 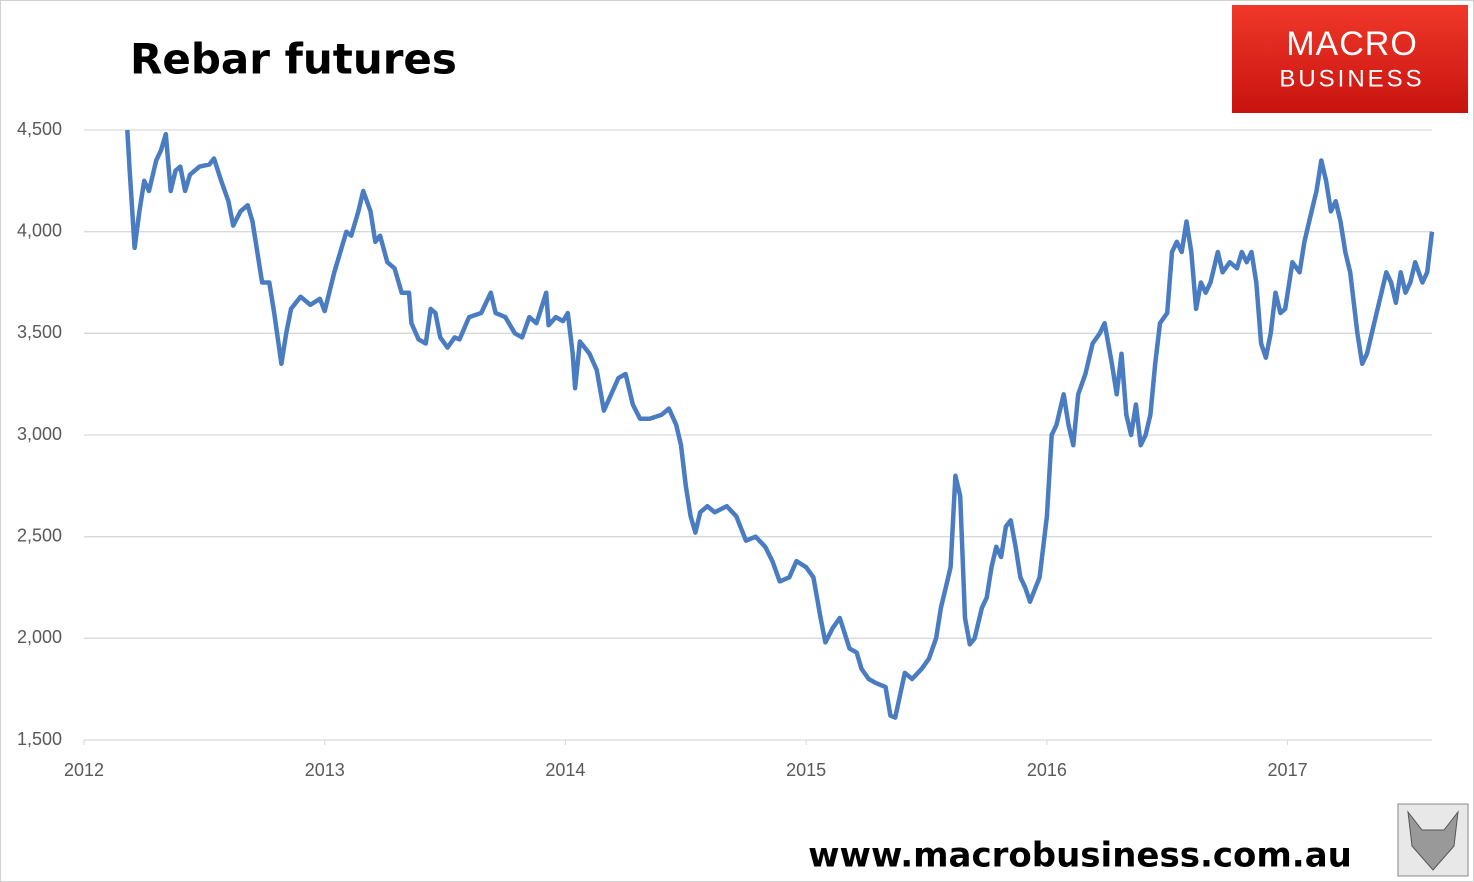 What do you see at coordinates (39, 739) in the screenshot?
I see `y-tick-label: 1,500` at bounding box center [39, 739].